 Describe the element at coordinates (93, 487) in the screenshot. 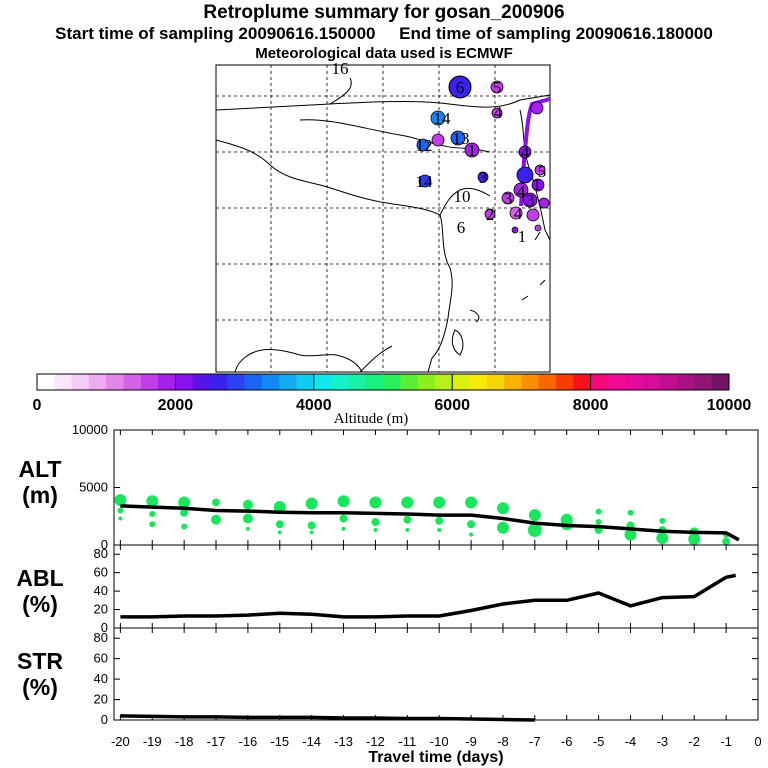

I see `y-tick-label: 5000` at that location.